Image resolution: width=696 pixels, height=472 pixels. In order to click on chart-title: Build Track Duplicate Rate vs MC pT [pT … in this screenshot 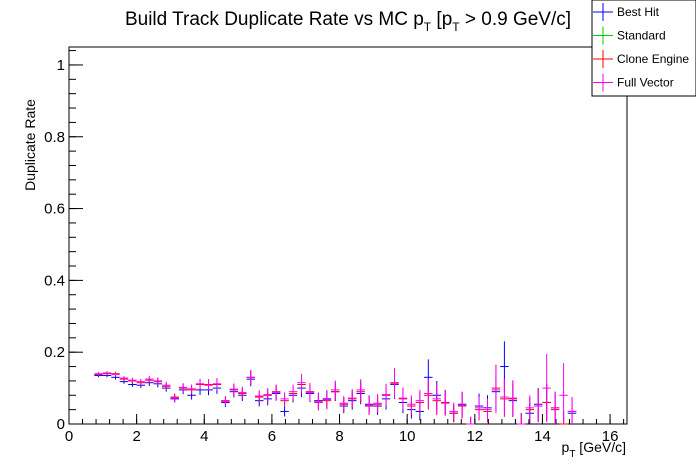, I will do `click(348, 21)`.